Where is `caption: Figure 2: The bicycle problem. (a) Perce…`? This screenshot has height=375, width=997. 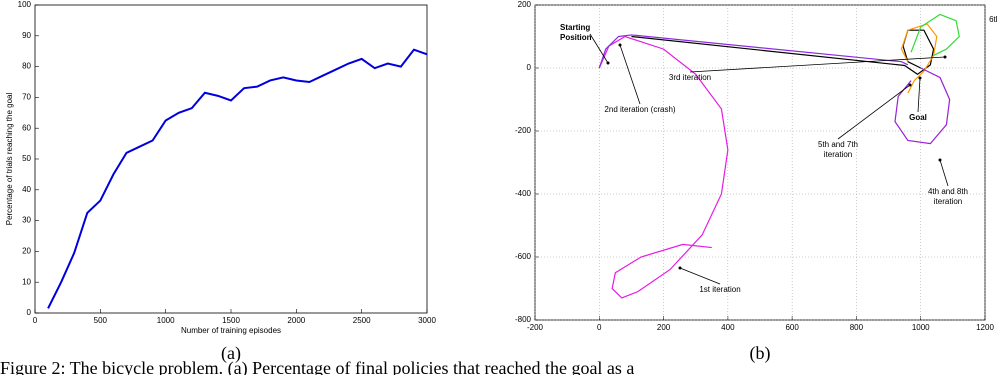 caption: Figure 2: The bicycle problem. (a) Perce… is located at coordinates (317, 366).